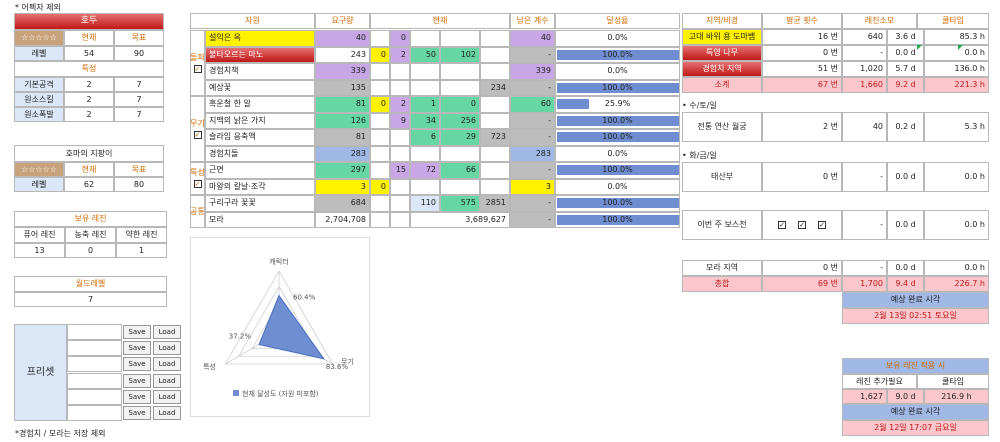  What do you see at coordinates (460, 120) in the screenshot?
I see `current-value: 256` at bounding box center [460, 120].